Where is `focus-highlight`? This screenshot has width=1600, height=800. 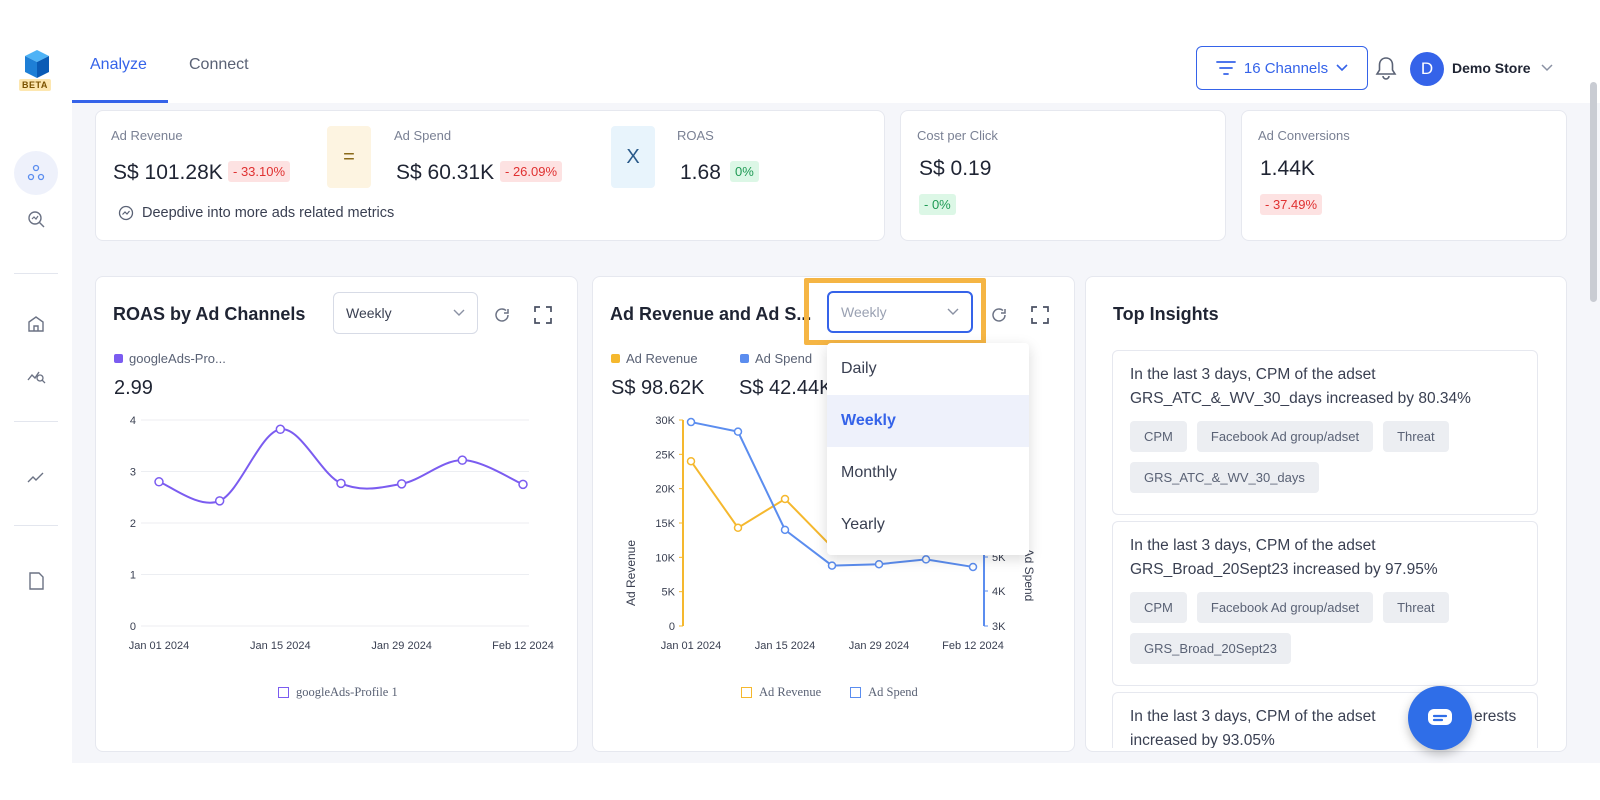 focus-highlight is located at coordinates (895, 311).